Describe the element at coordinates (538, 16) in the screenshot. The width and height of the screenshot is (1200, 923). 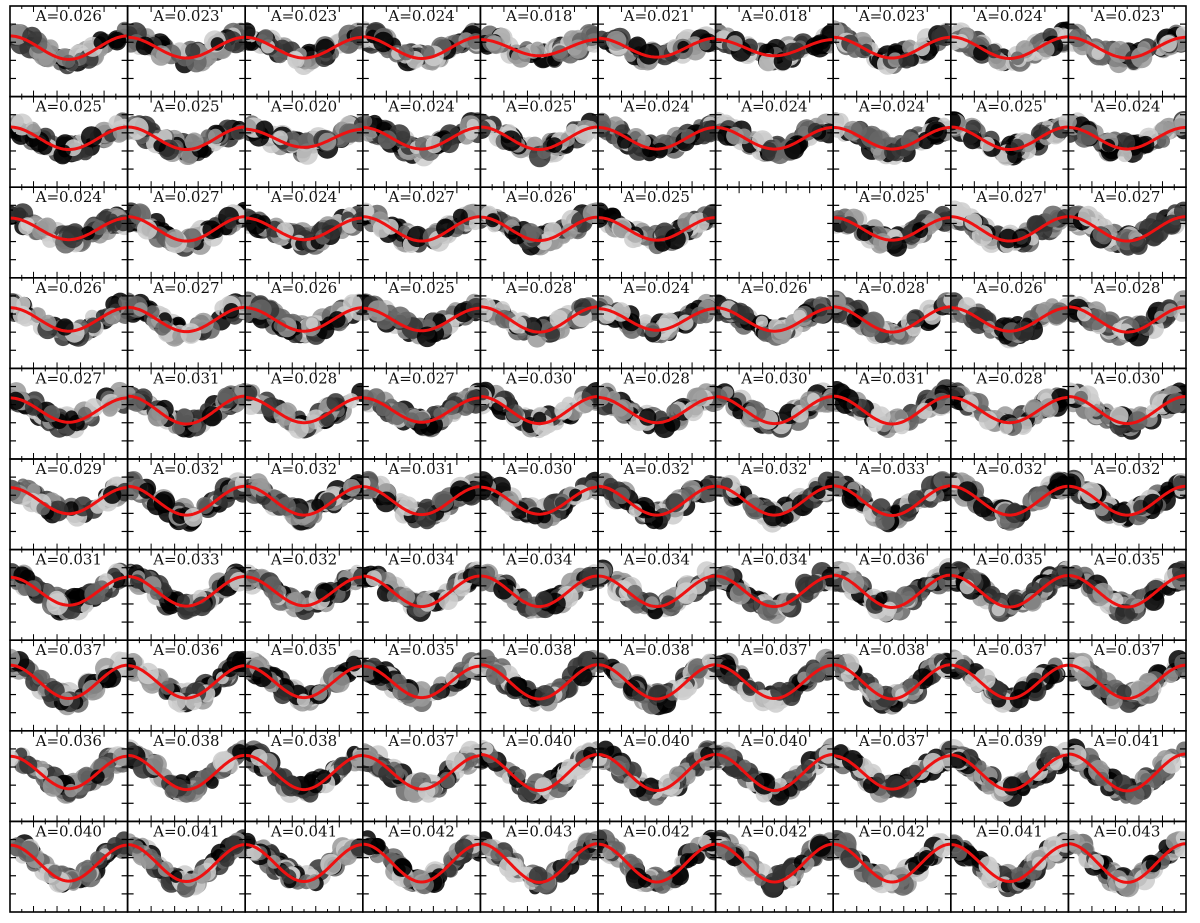
I see `amplitude-label: A=0.018` at that location.